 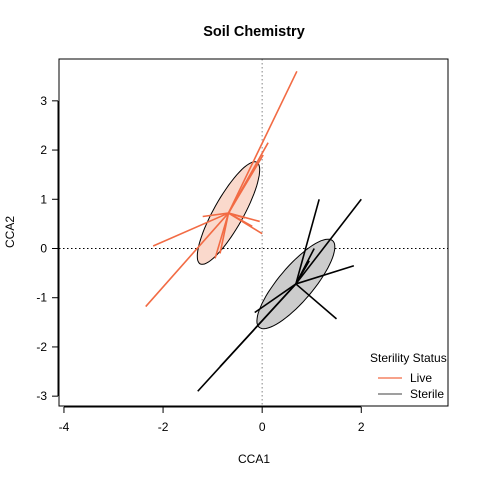 What do you see at coordinates (10, 232) in the screenshot?
I see `y-axis-label: CCA2` at bounding box center [10, 232].